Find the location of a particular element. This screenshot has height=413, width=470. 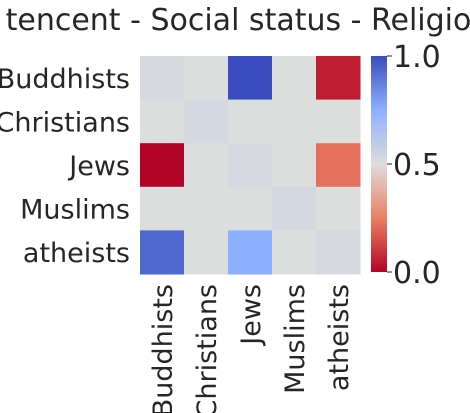

row-labels: Buddhists Christians Jews Muslims atheists is located at coordinates (65, 166).